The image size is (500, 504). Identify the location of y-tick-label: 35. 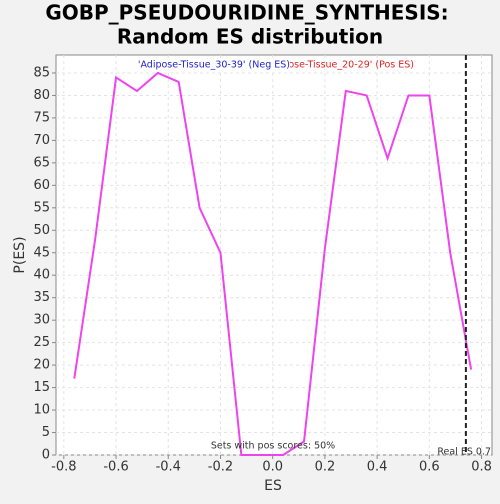
(41, 297).